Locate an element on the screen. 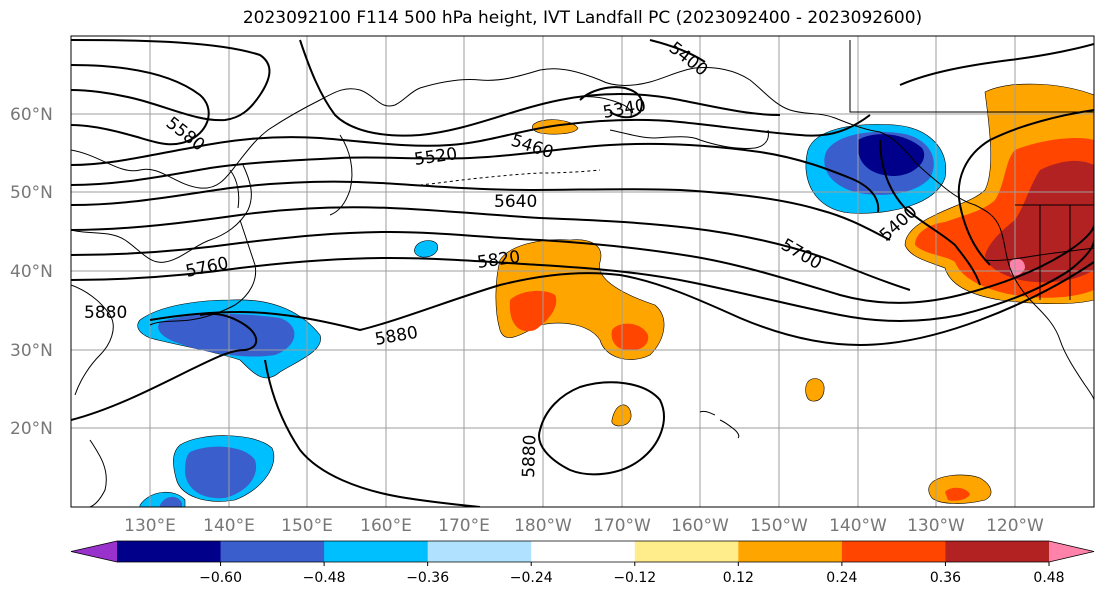 This screenshot has width=1105, height=601. lon-label: 140°W is located at coordinates (858, 526).